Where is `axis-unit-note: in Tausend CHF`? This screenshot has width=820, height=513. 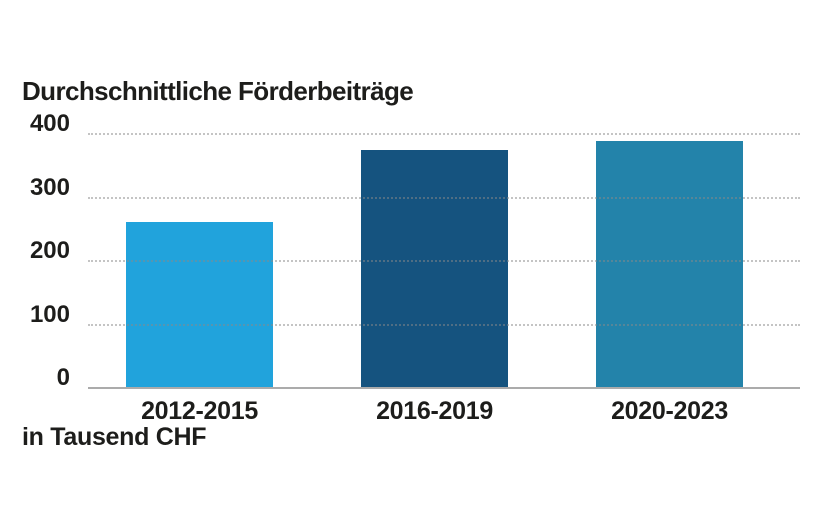 axis-unit-note: in Tausend CHF is located at coordinates (114, 437).